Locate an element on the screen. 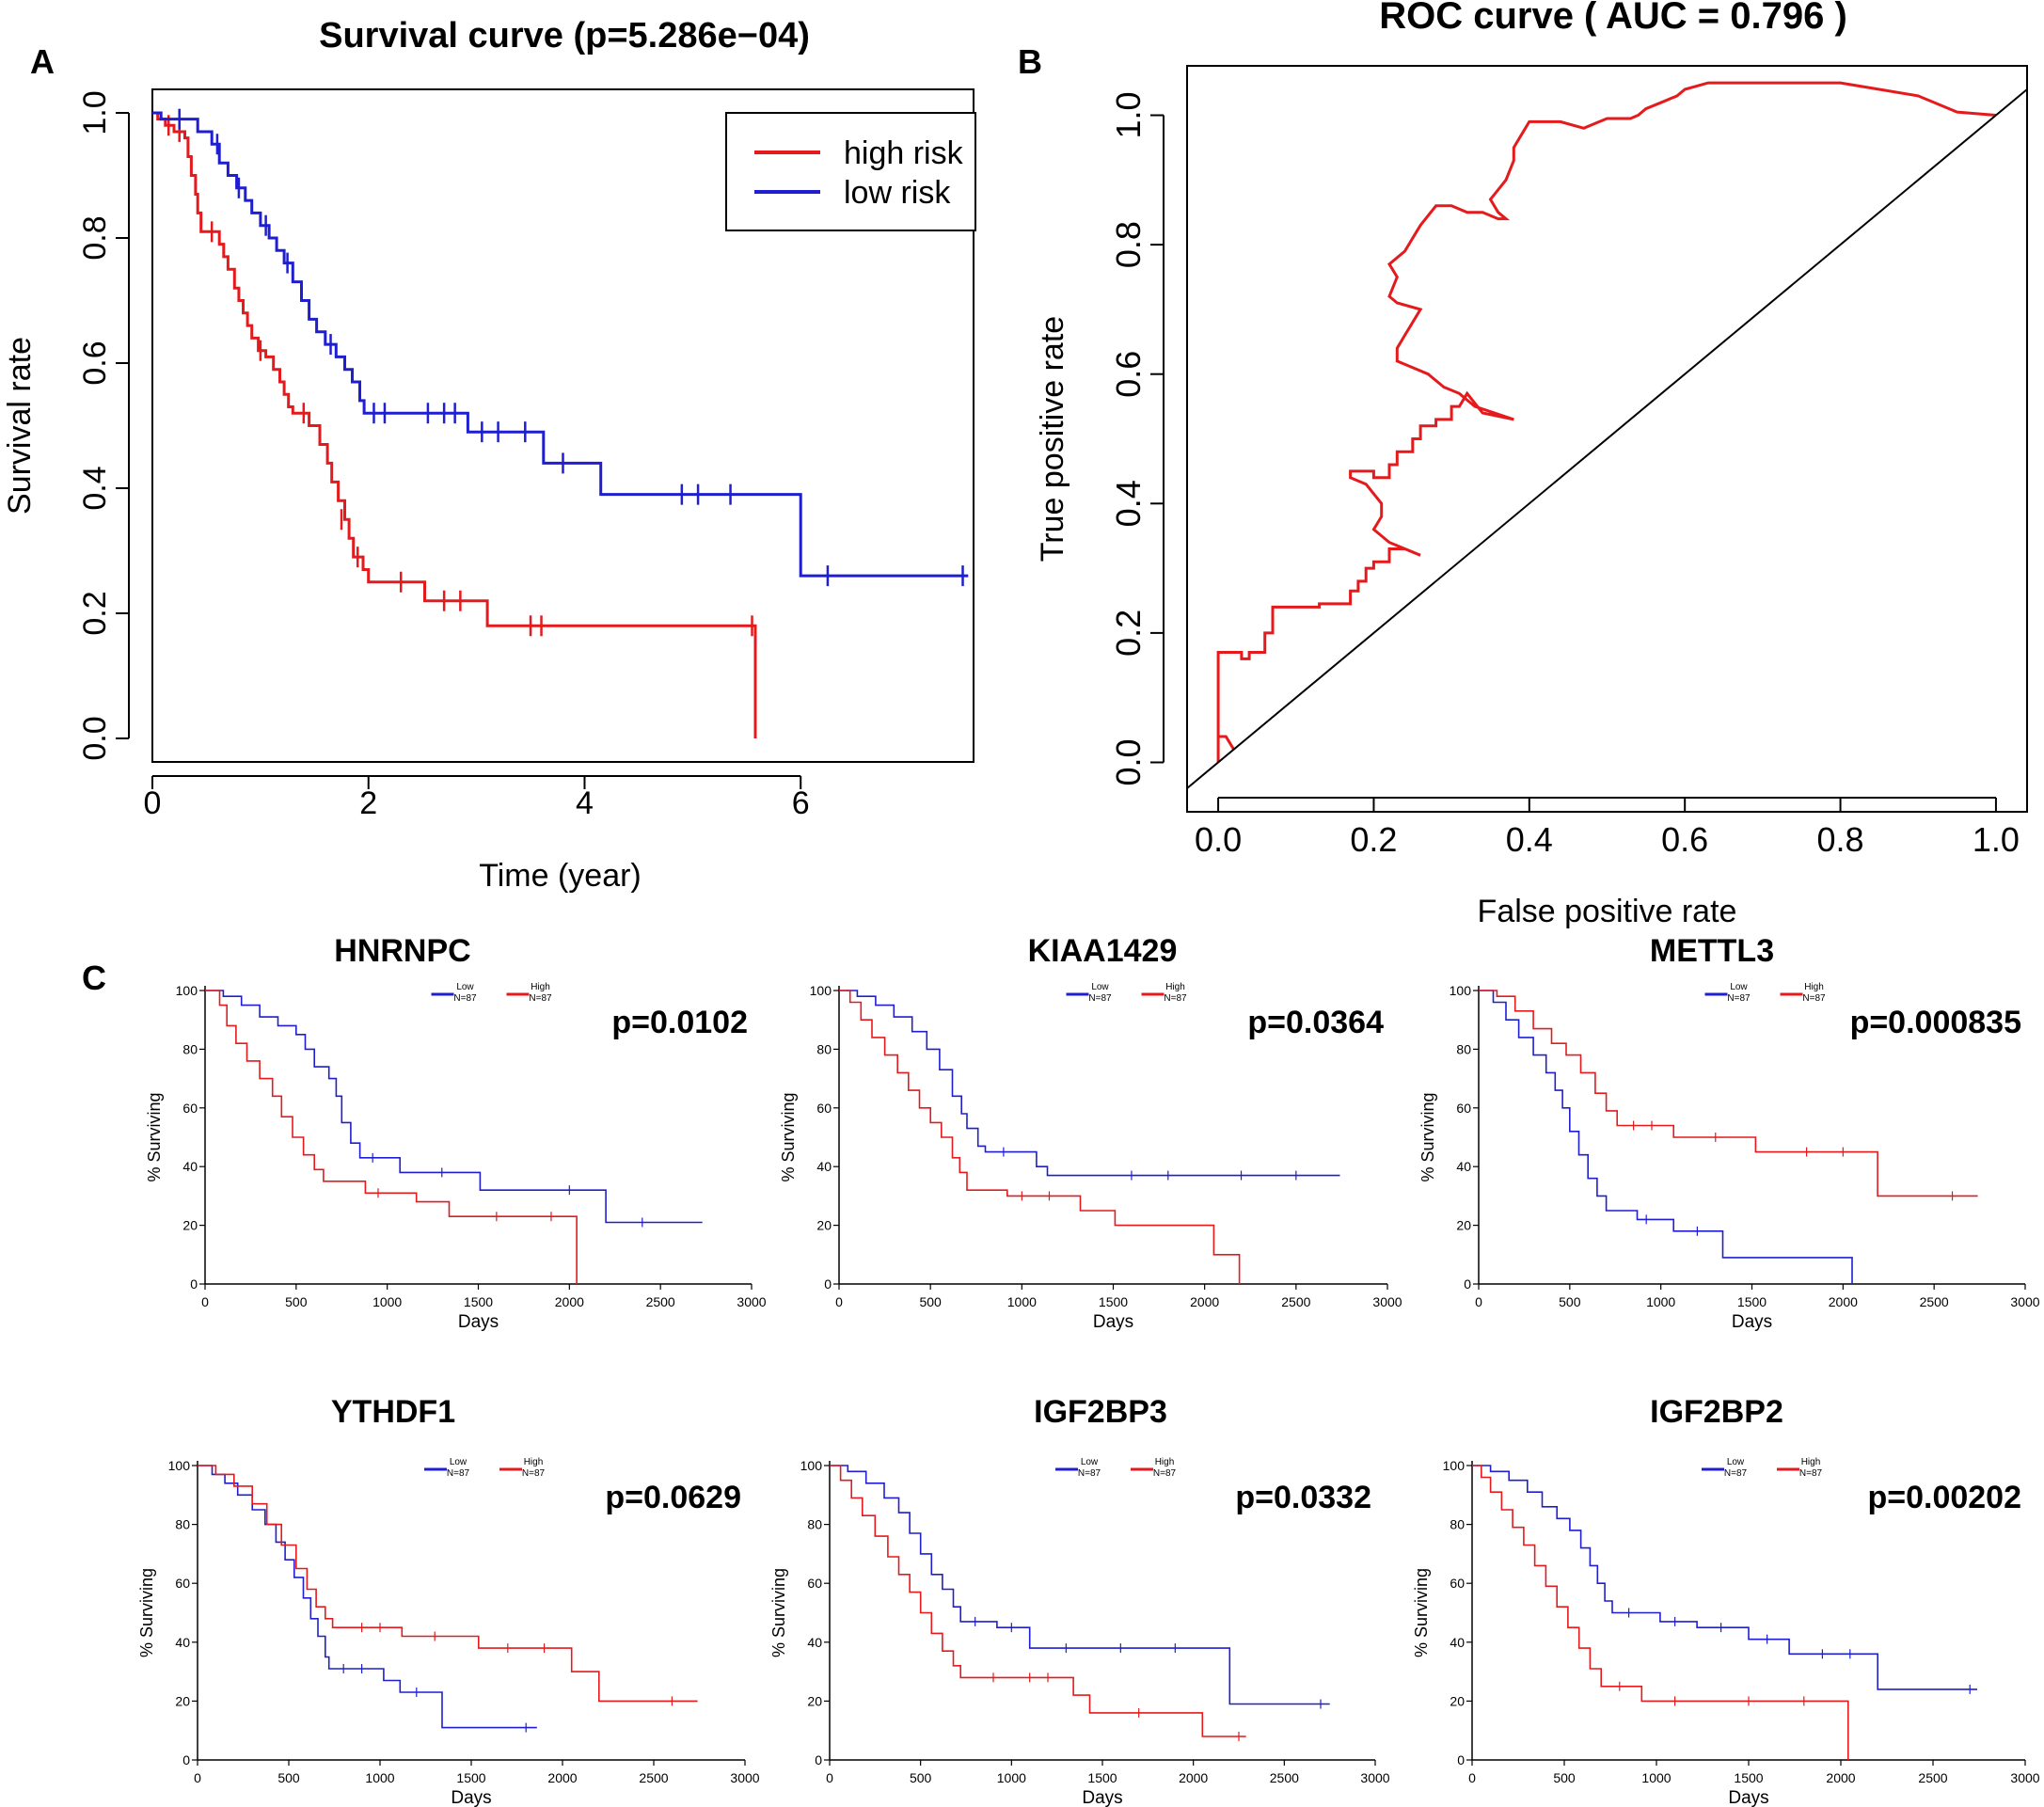 This screenshot has width=2044, height=1807. x-tick-label: 0.8 is located at coordinates (1840, 839).